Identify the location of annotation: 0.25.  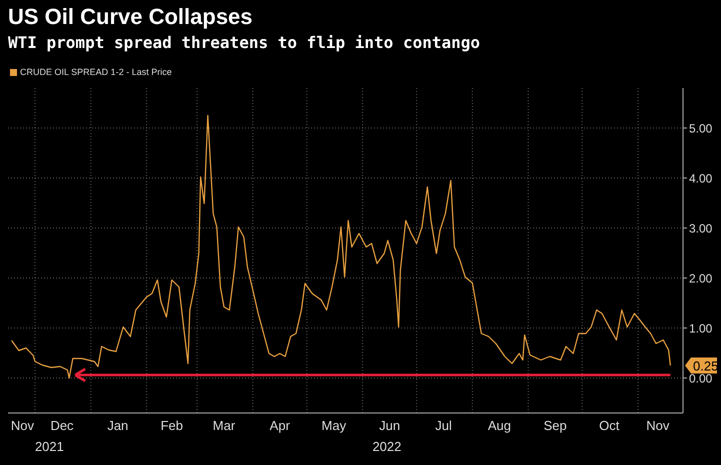
(705, 366).